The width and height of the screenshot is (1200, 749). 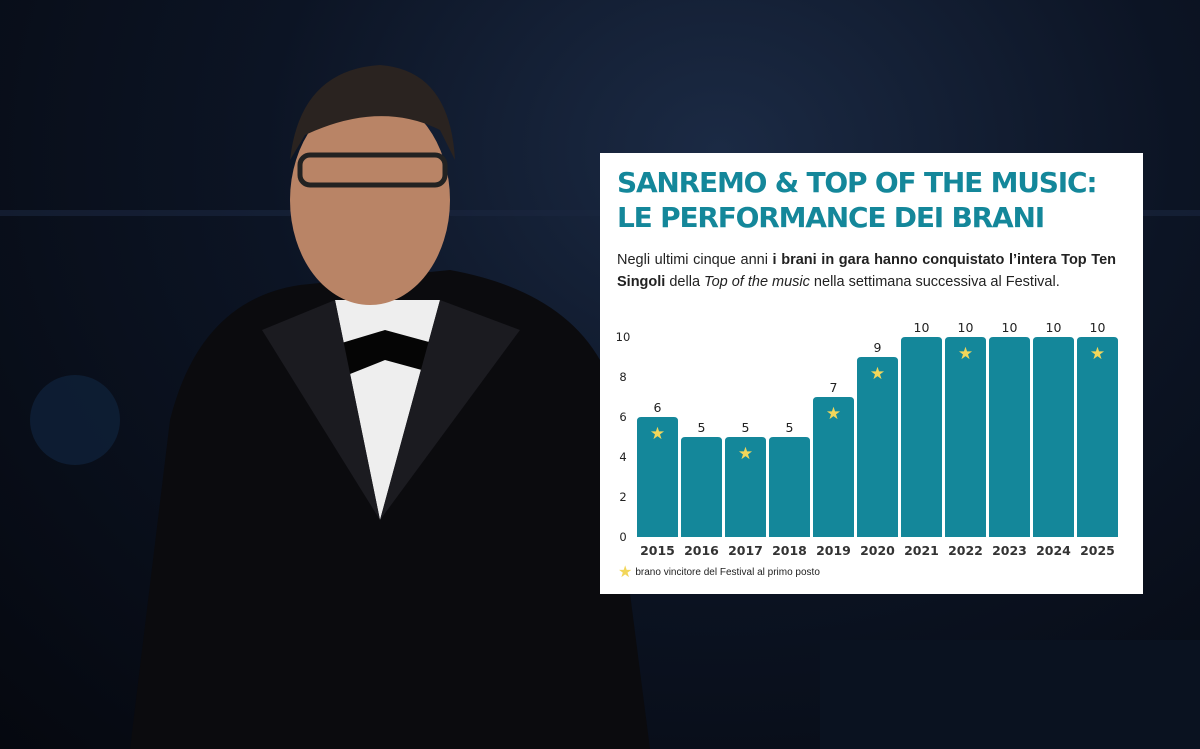 I want to click on subtitle-part: nella settimana successiva al Festival., so click(x=934, y=282).